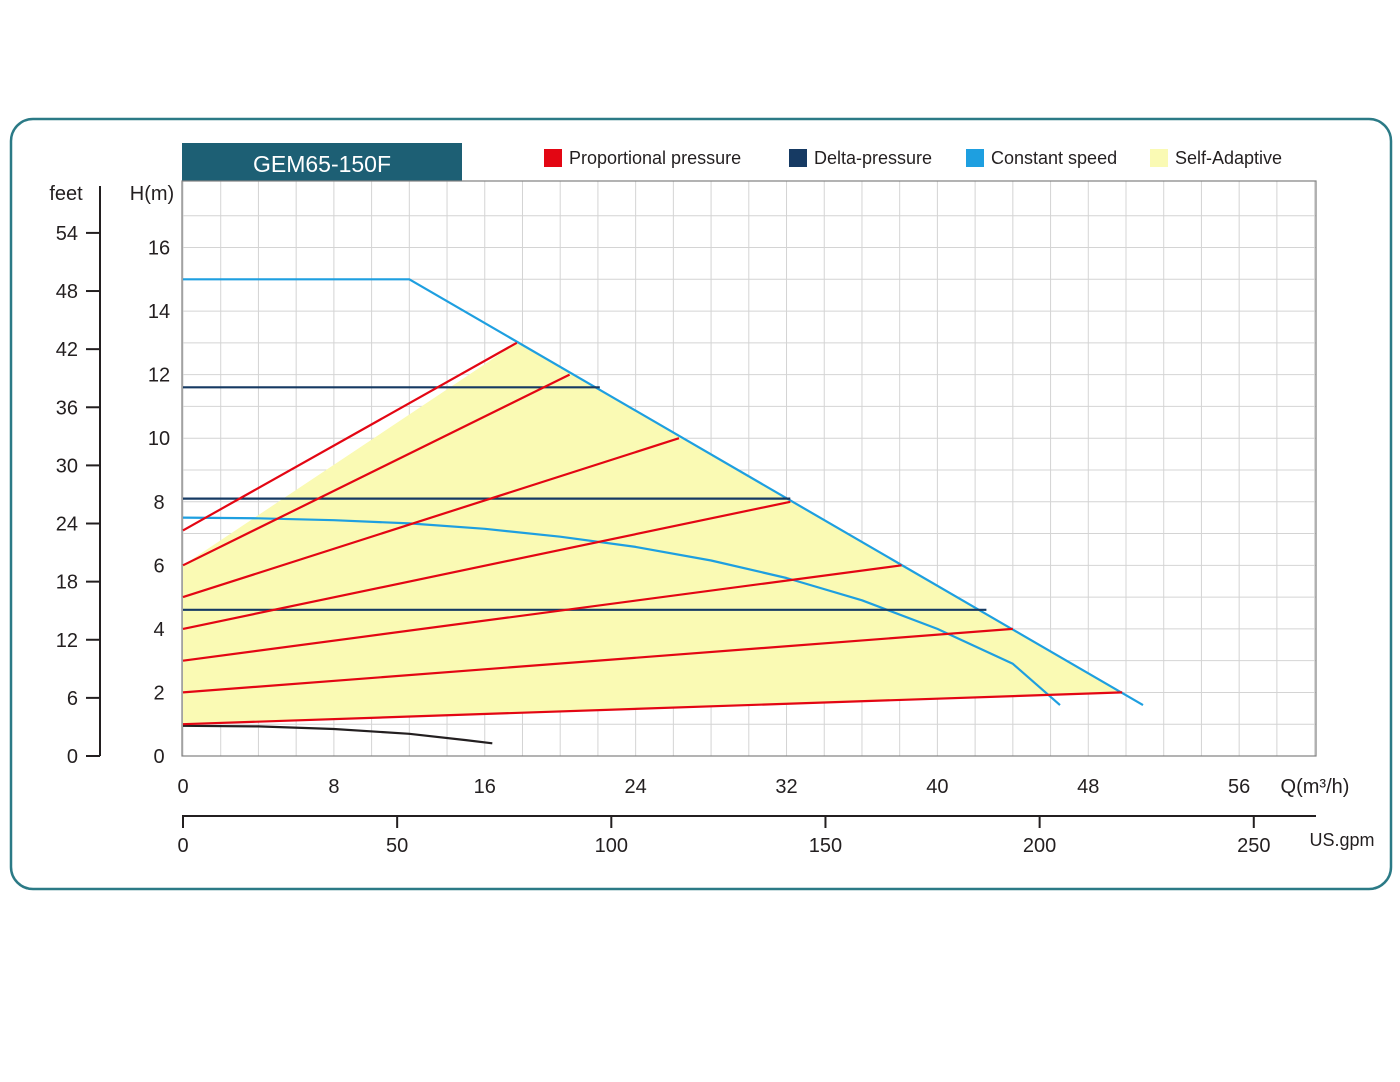 Image resolution: width=1400 pixels, height=1082 pixels. What do you see at coordinates (159, 249) in the screenshot?
I see `h-tick-label: 16` at bounding box center [159, 249].